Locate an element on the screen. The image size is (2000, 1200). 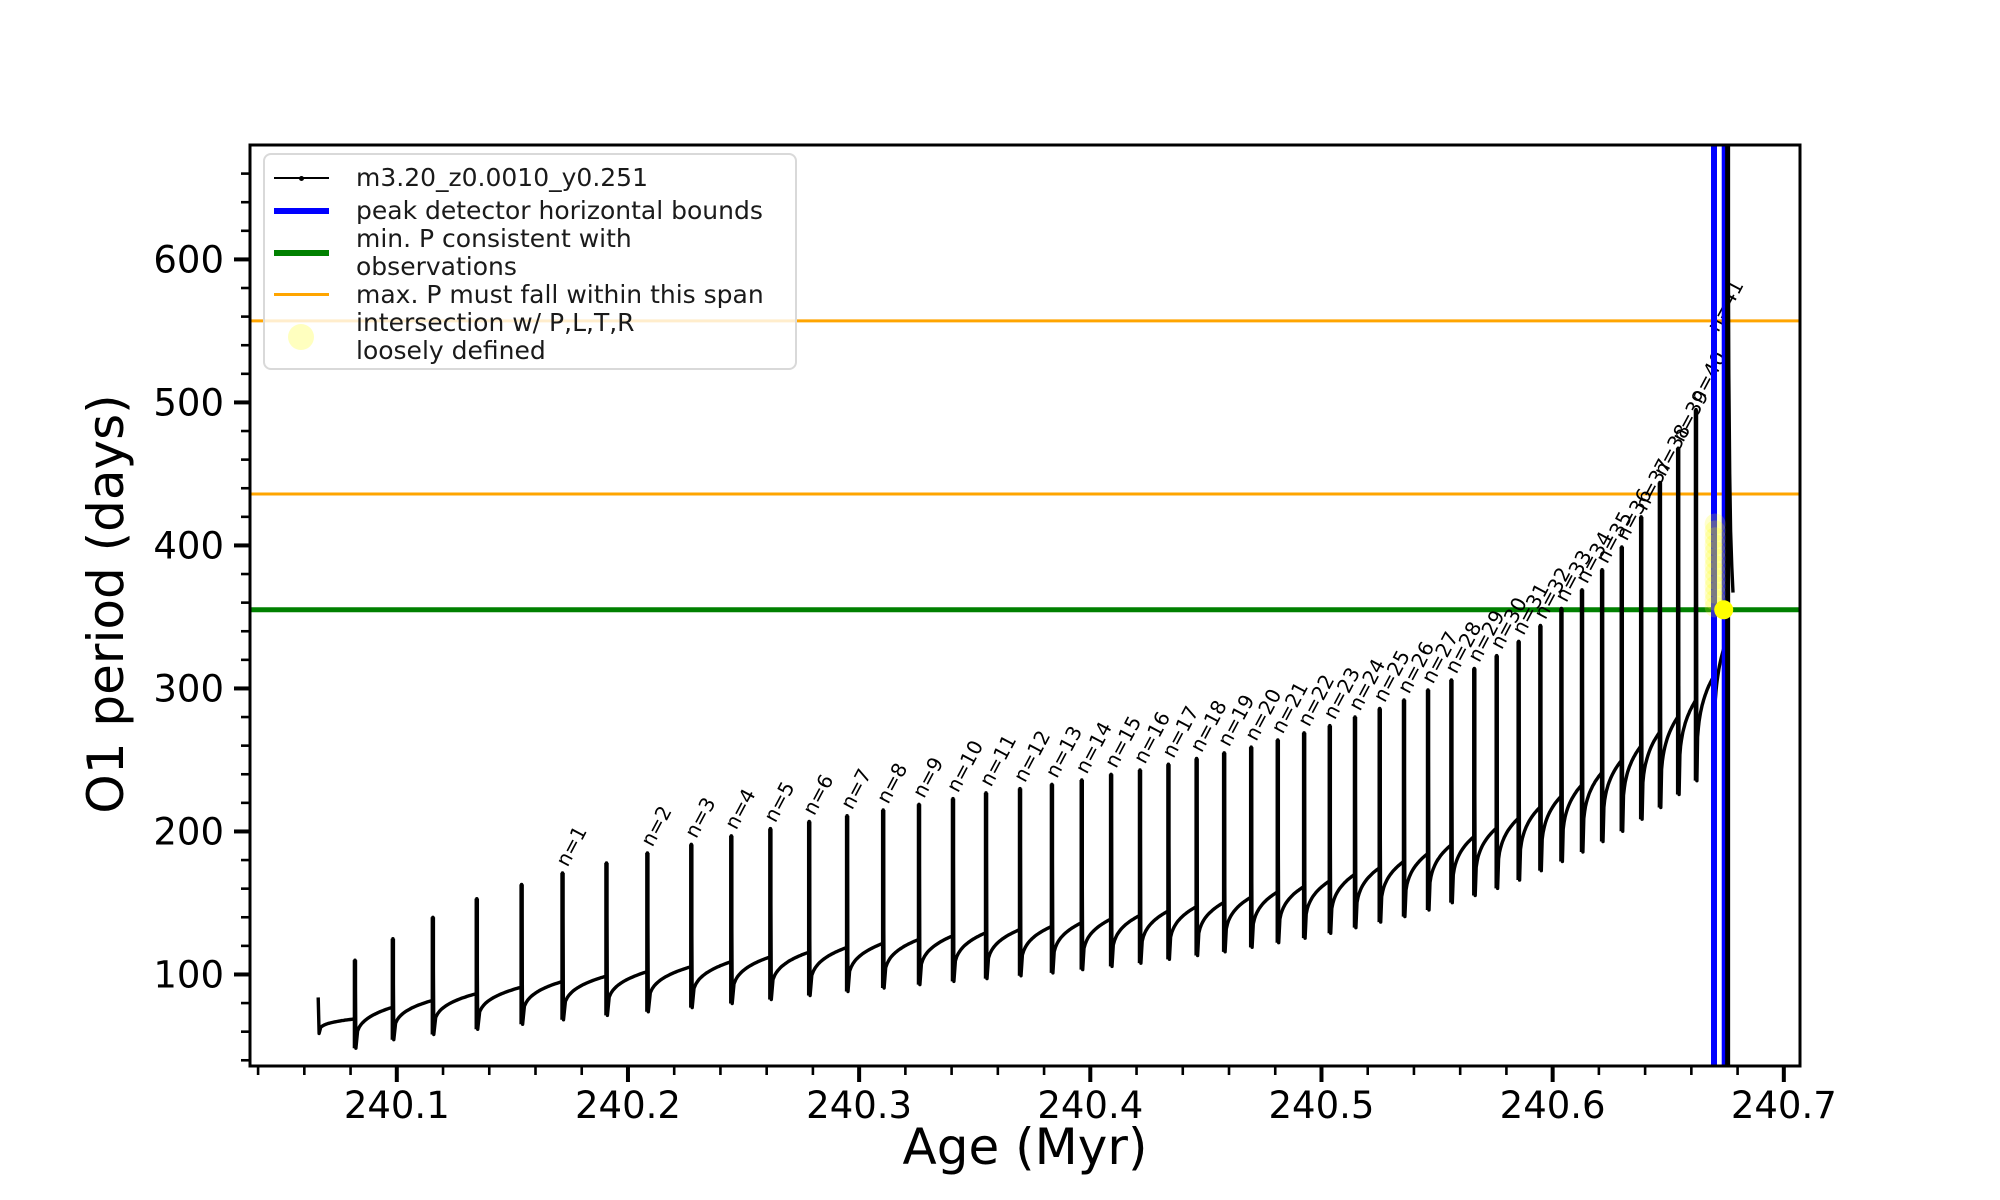
x-tick-label: 240.6 is located at coordinates (1553, 1105).